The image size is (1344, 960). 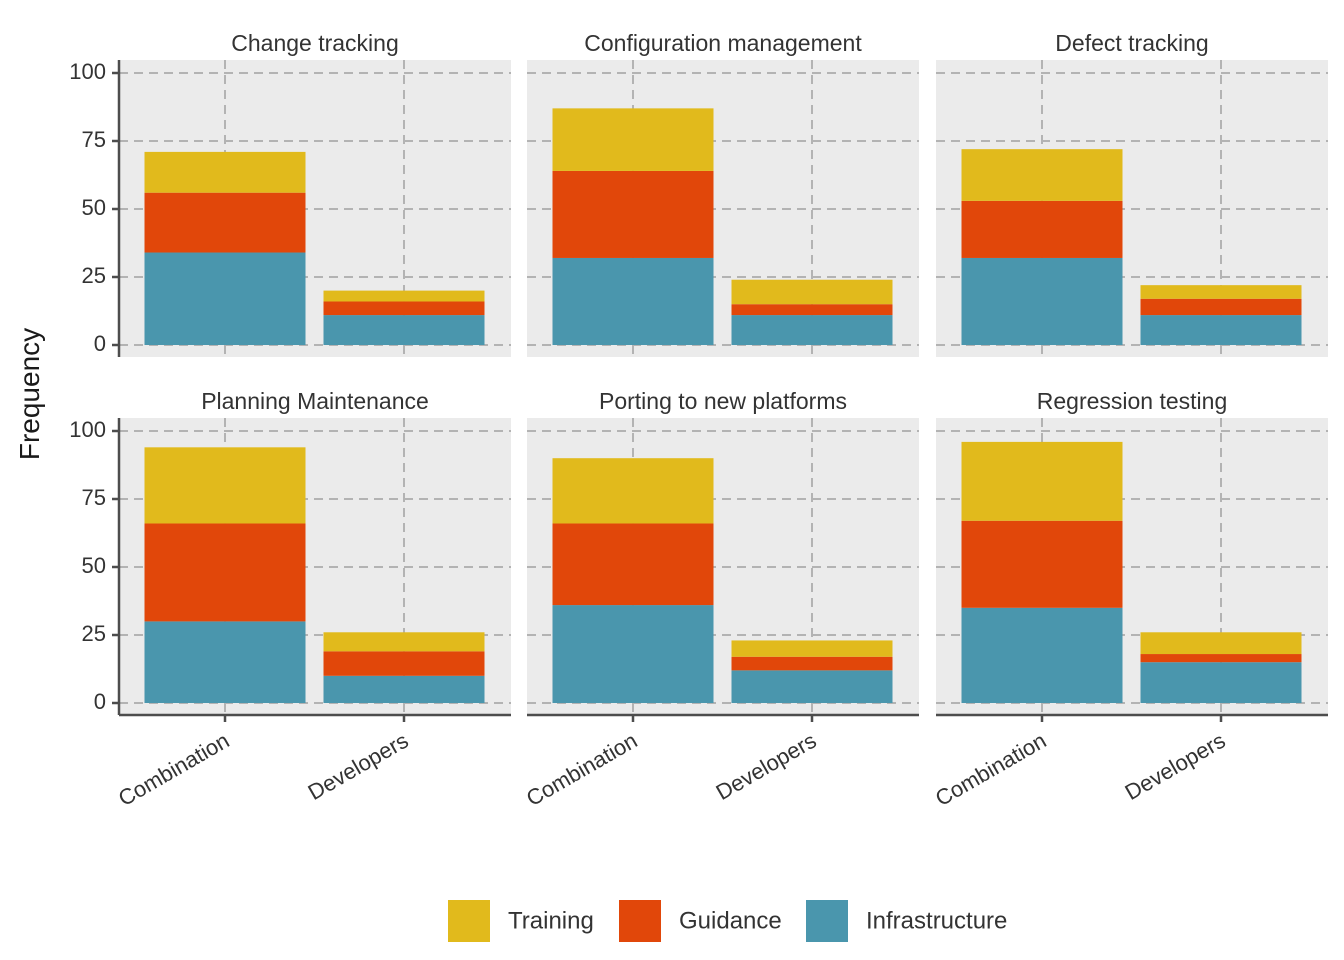 I want to click on legend: Training Guidance Infrastructure, so click(x=727, y=921).